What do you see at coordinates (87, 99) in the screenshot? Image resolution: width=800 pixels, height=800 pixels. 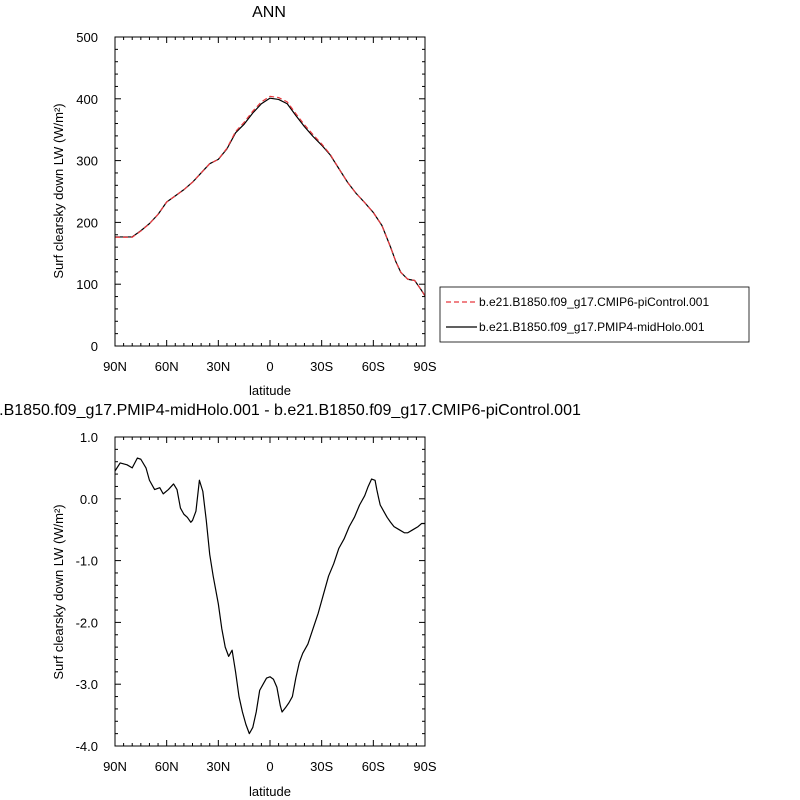 I see `top-y-tick-label: 400` at bounding box center [87, 99].